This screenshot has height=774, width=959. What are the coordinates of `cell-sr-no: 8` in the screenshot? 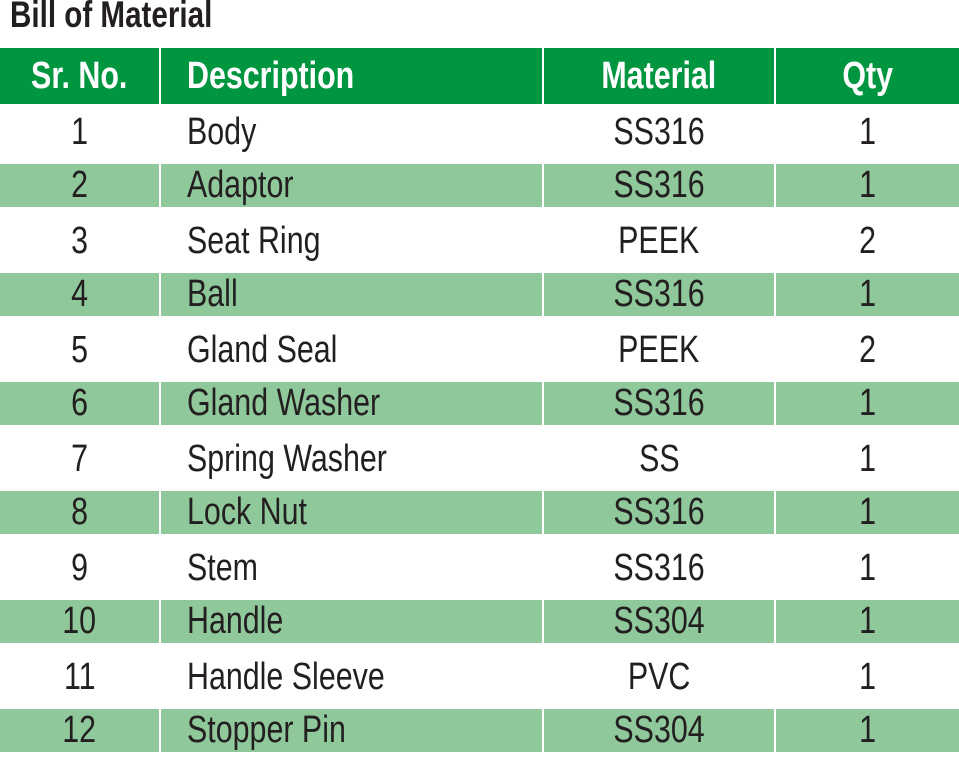 It's located at (79, 512).